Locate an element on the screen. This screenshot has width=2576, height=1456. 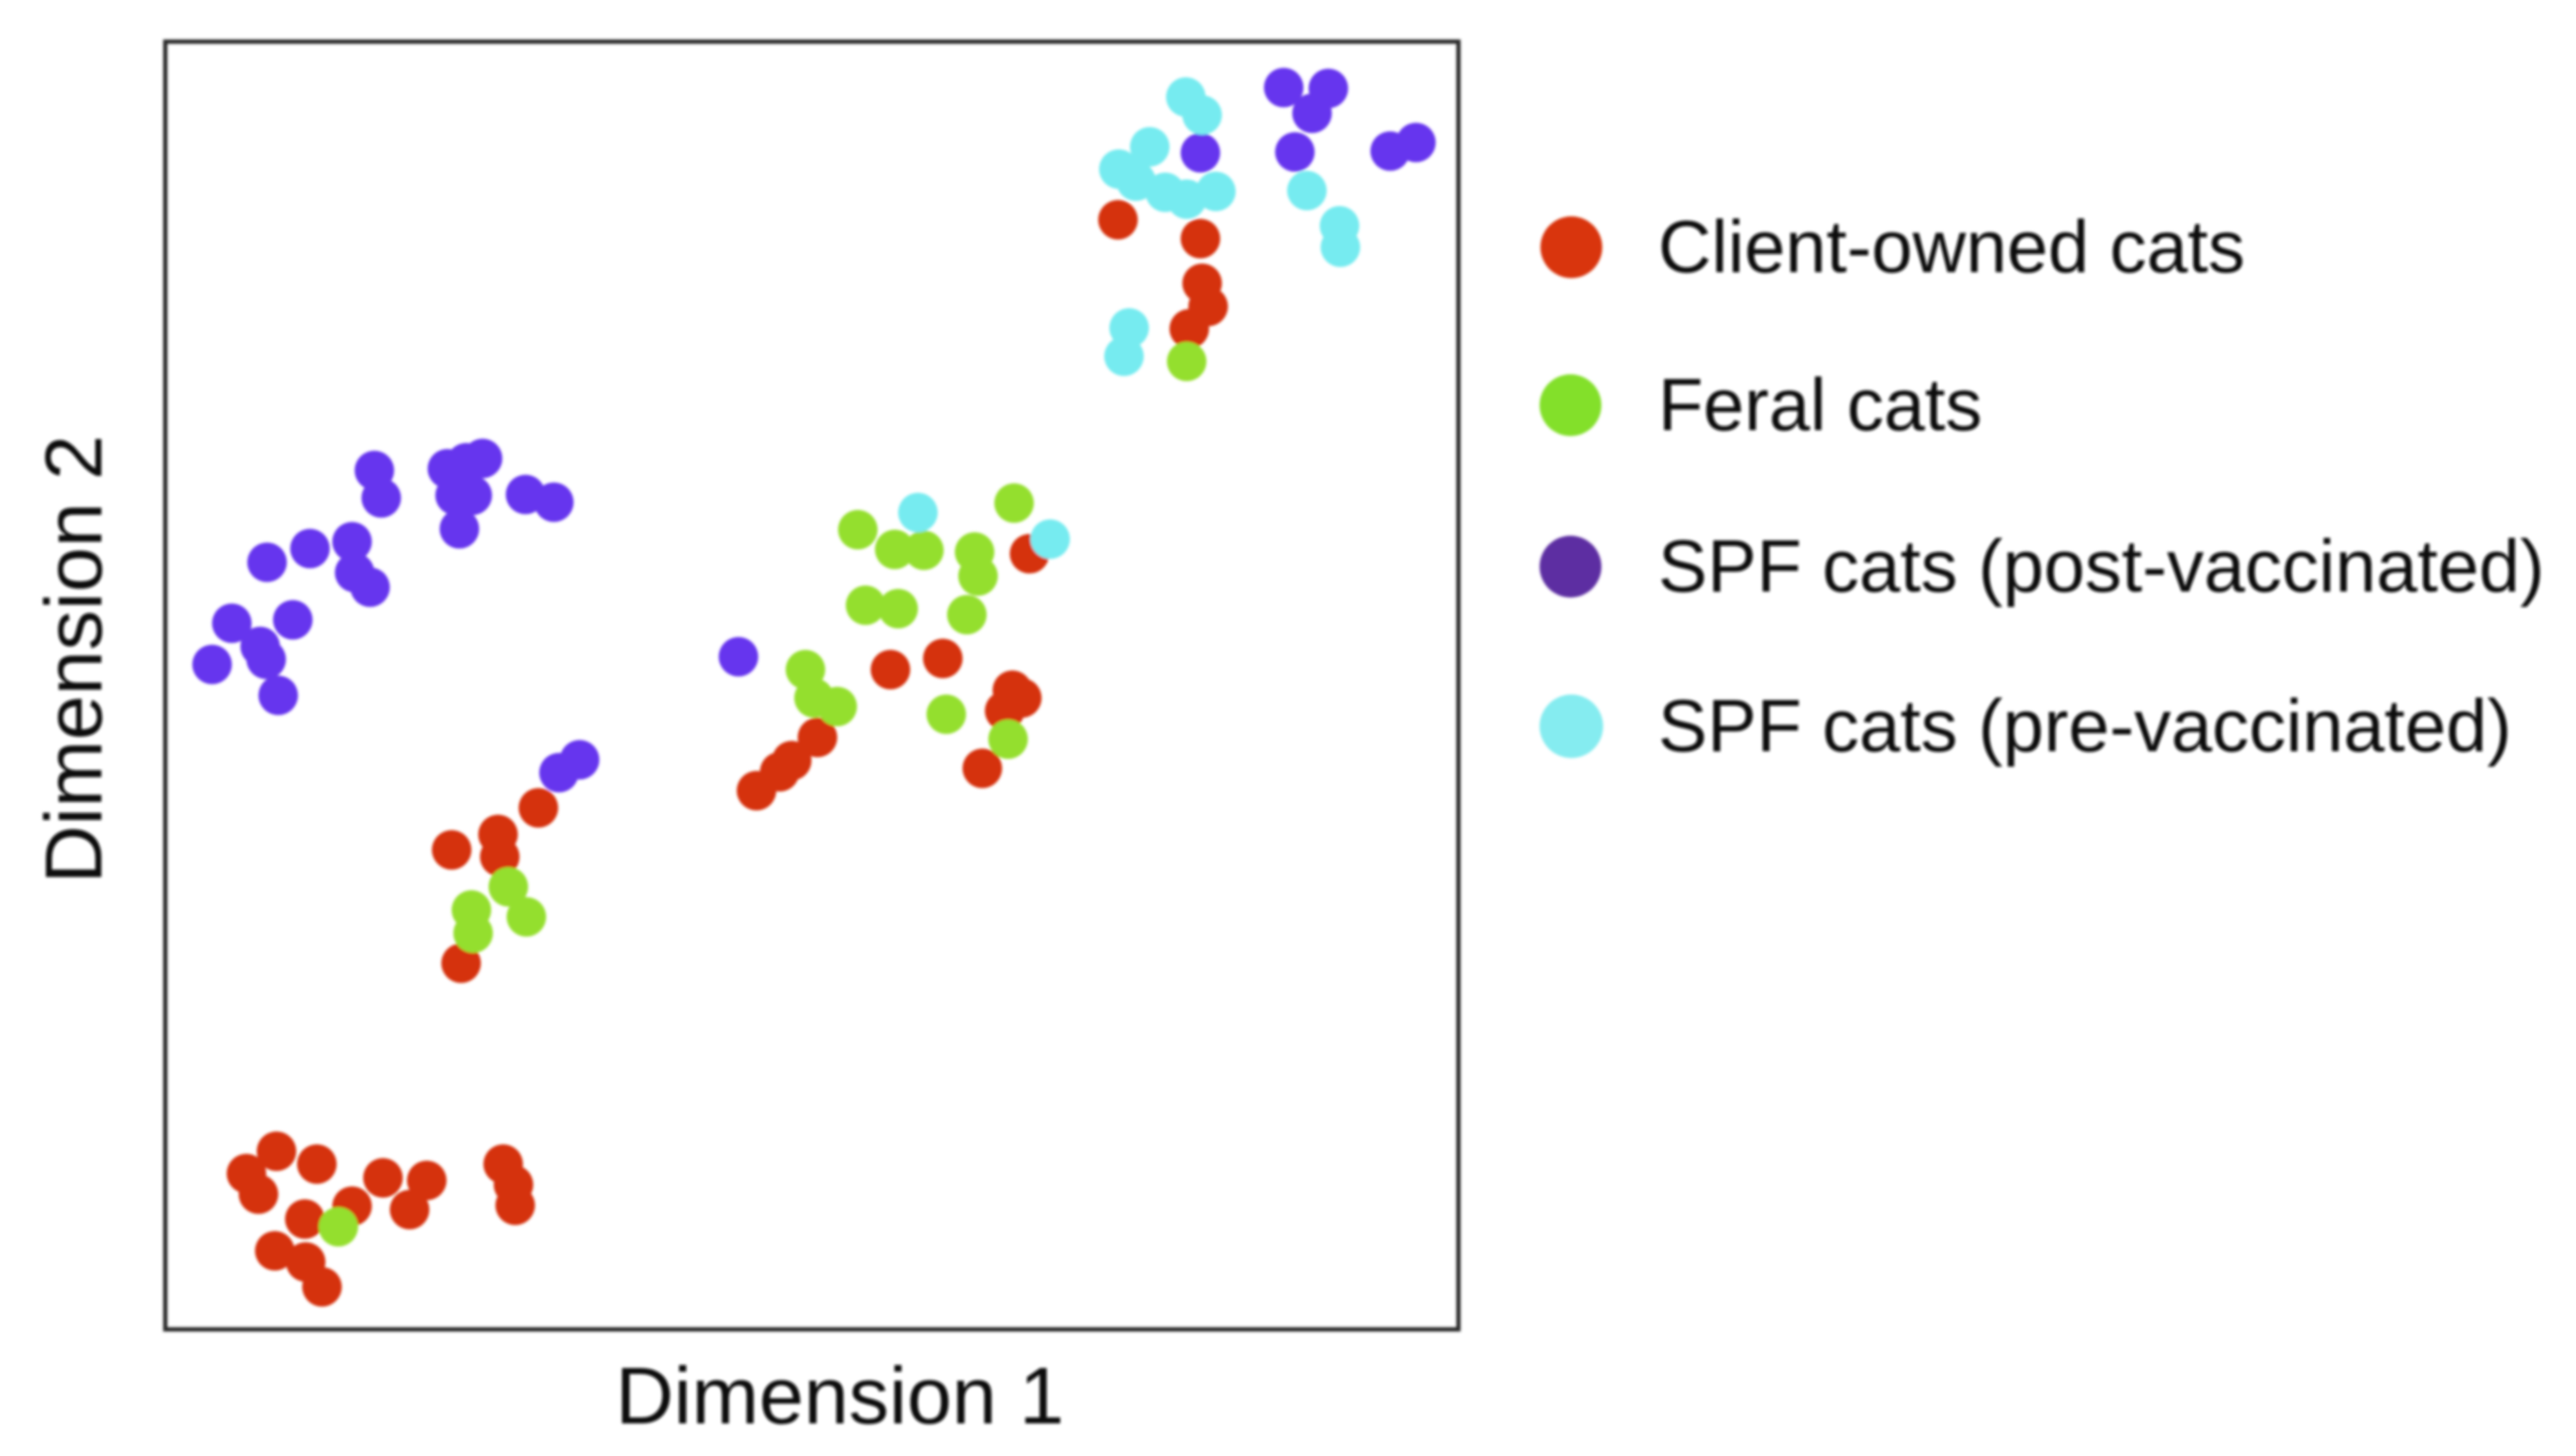
svg-text: Client-owned cats is located at coordinates (1952, 247).